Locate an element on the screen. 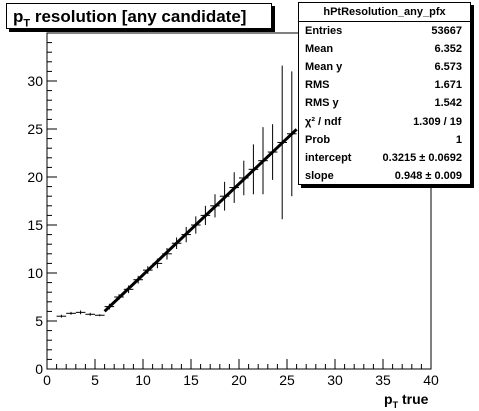  stats-row: Prob 1 is located at coordinates (384, 140).